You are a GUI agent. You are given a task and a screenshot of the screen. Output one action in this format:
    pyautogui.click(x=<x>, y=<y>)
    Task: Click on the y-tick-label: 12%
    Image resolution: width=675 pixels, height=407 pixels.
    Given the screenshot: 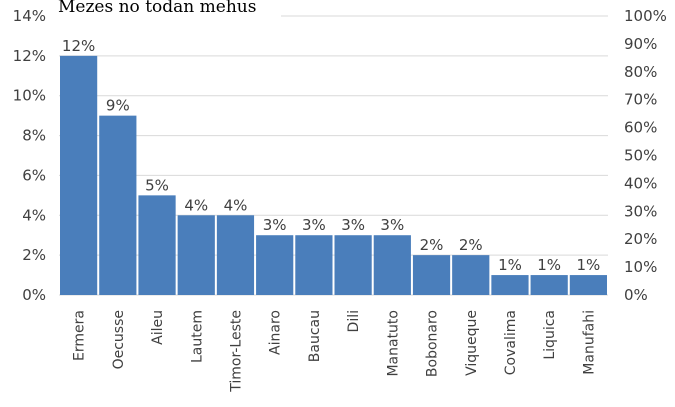 What is the action you would take?
    pyautogui.click(x=29, y=56)
    